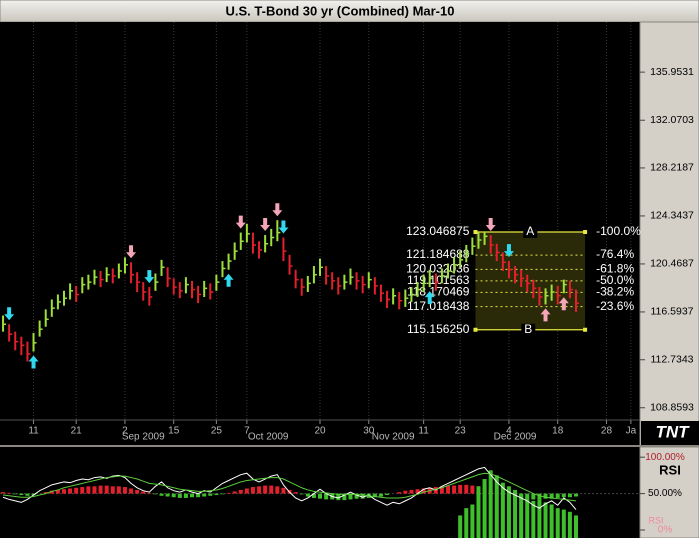 The image size is (699, 538). I want to click on x-tick-label: 4, so click(509, 431).